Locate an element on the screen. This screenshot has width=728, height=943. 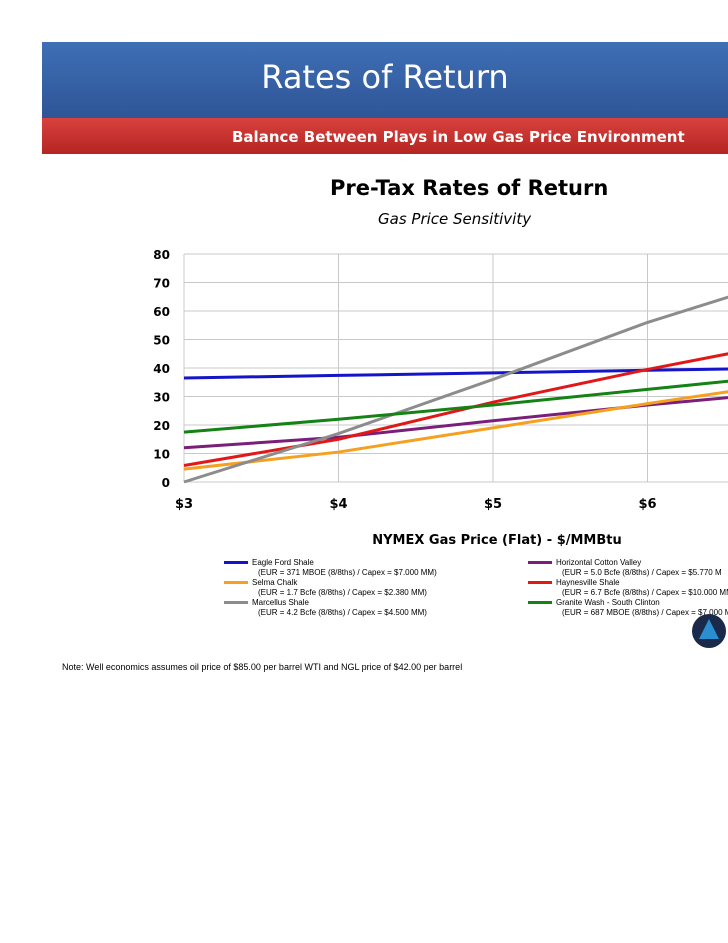
y-axis-ticks: 0 10 20 30 40 50 60 70 80 is located at coordinates (161, 369).